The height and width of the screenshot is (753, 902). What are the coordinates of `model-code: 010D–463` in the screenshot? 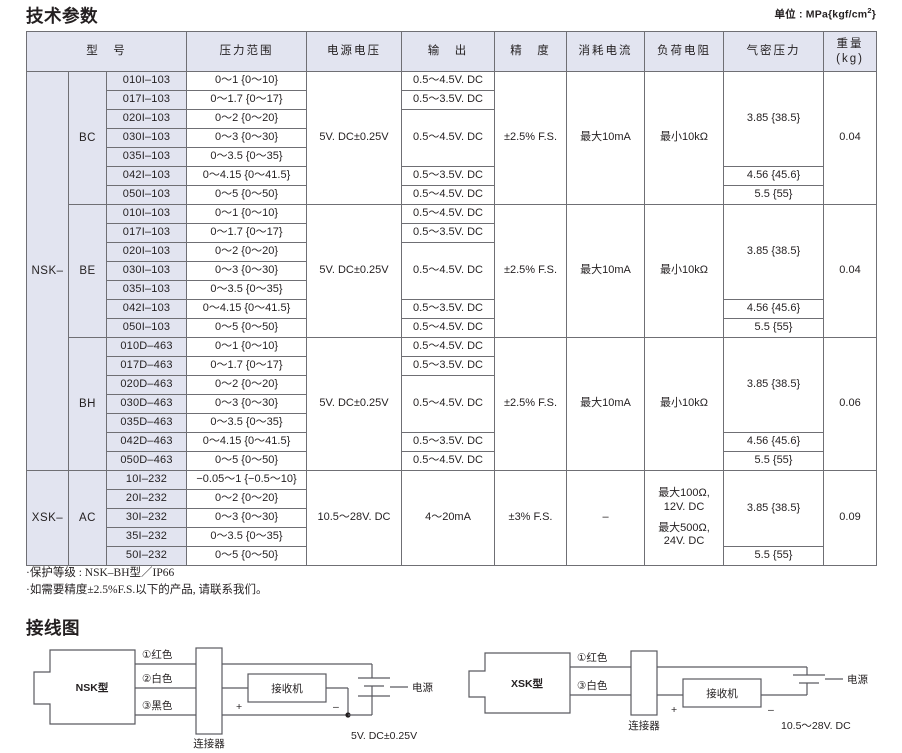 It's located at (146, 347).